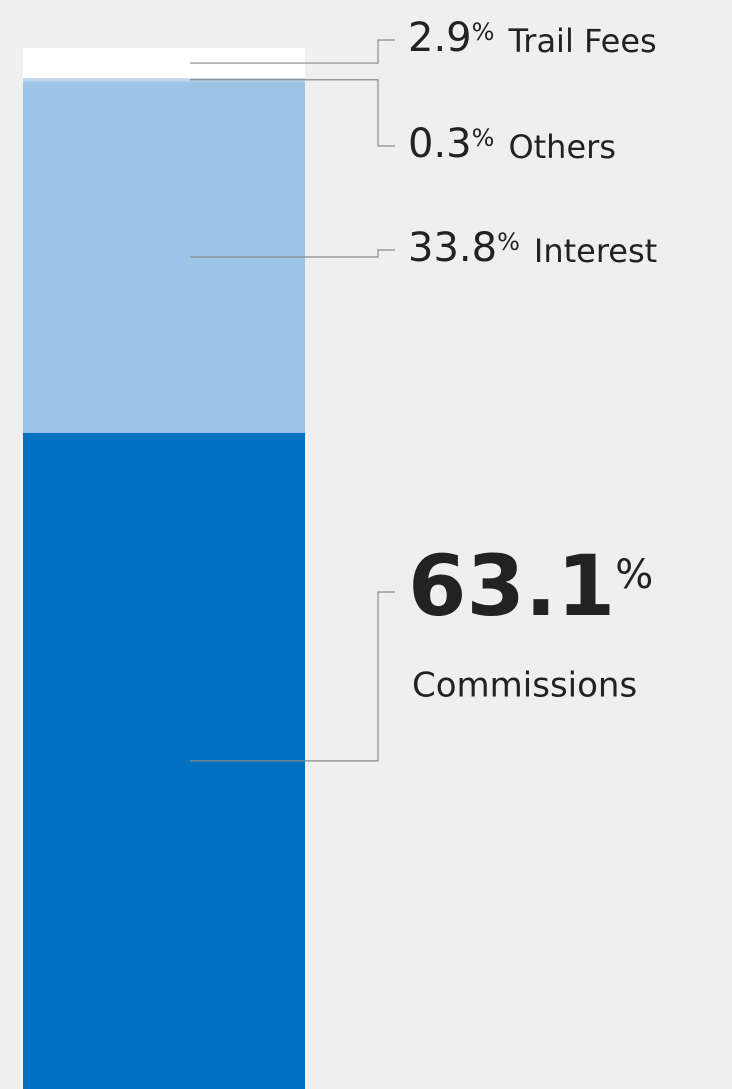  What do you see at coordinates (581, 41) in the screenshot?
I see `series-name: Trail Fees` at bounding box center [581, 41].